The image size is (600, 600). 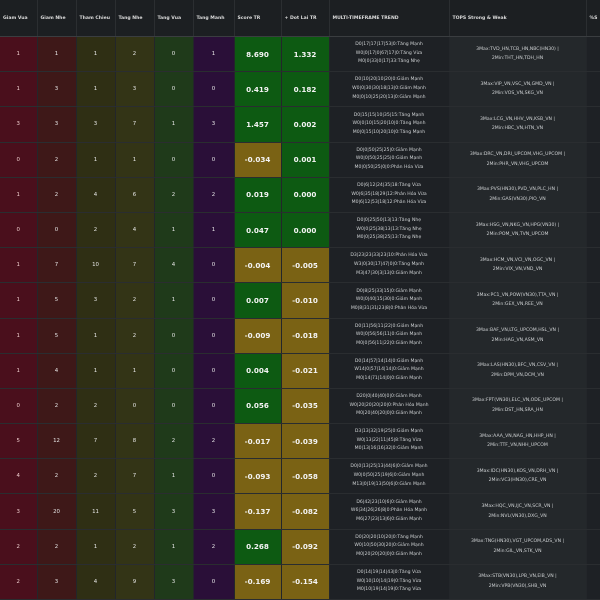 What do you see at coordinates (305, 18) in the screenshot?
I see `header-dot-lai: + Dot Lai TR` at bounding box center [305, 18].